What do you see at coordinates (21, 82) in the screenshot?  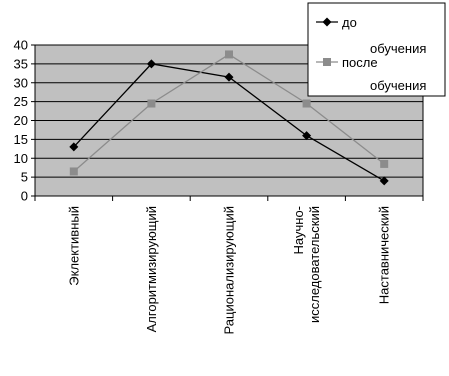 I see `y-tick-label-30: 30` at bounding box center [21, 82].